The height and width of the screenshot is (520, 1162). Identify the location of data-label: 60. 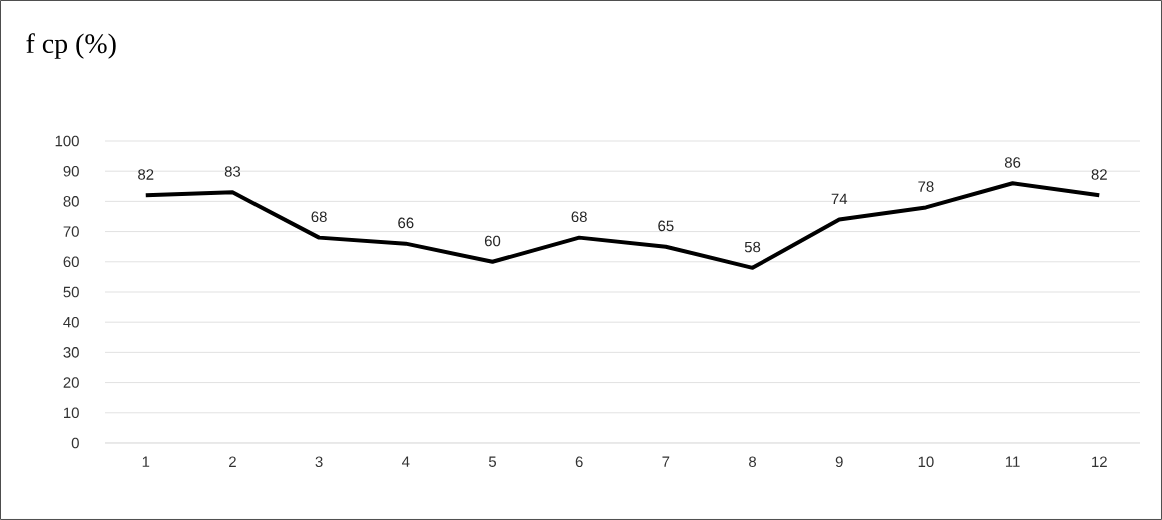
(492, 241).